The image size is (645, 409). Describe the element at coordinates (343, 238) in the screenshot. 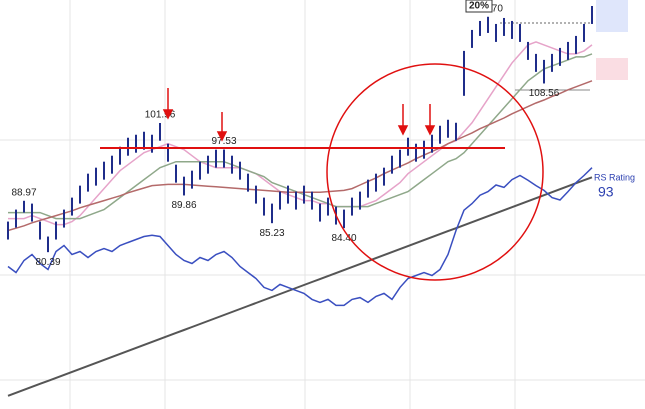

I see `price-label: 84.40` at that location.